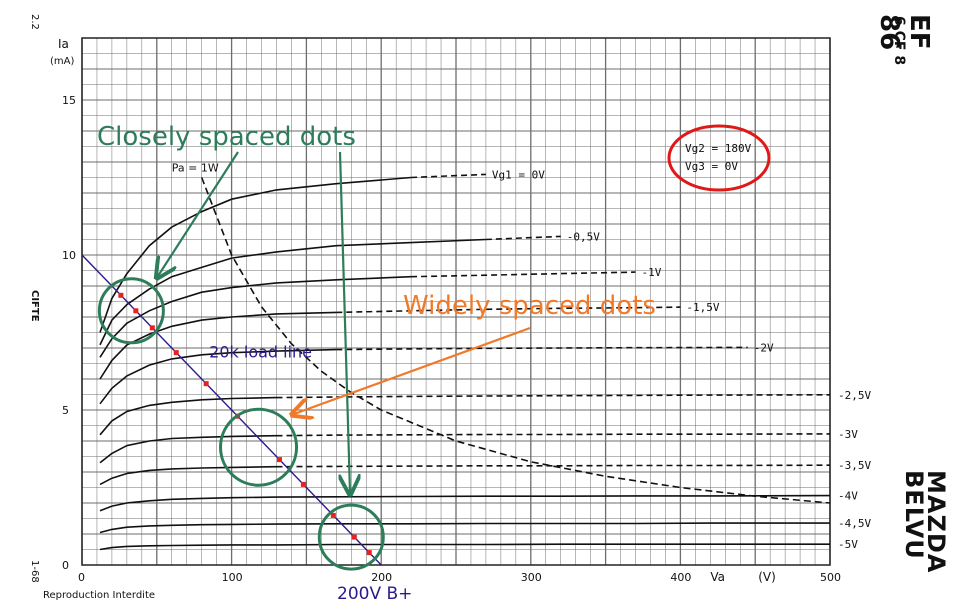 This screenshot has width=964, height=614. What do you see at coordinates (448, 176) in the screenshot?
I see `curve-dashed-Vg1 = 0V` at bounding box center [448, 176].